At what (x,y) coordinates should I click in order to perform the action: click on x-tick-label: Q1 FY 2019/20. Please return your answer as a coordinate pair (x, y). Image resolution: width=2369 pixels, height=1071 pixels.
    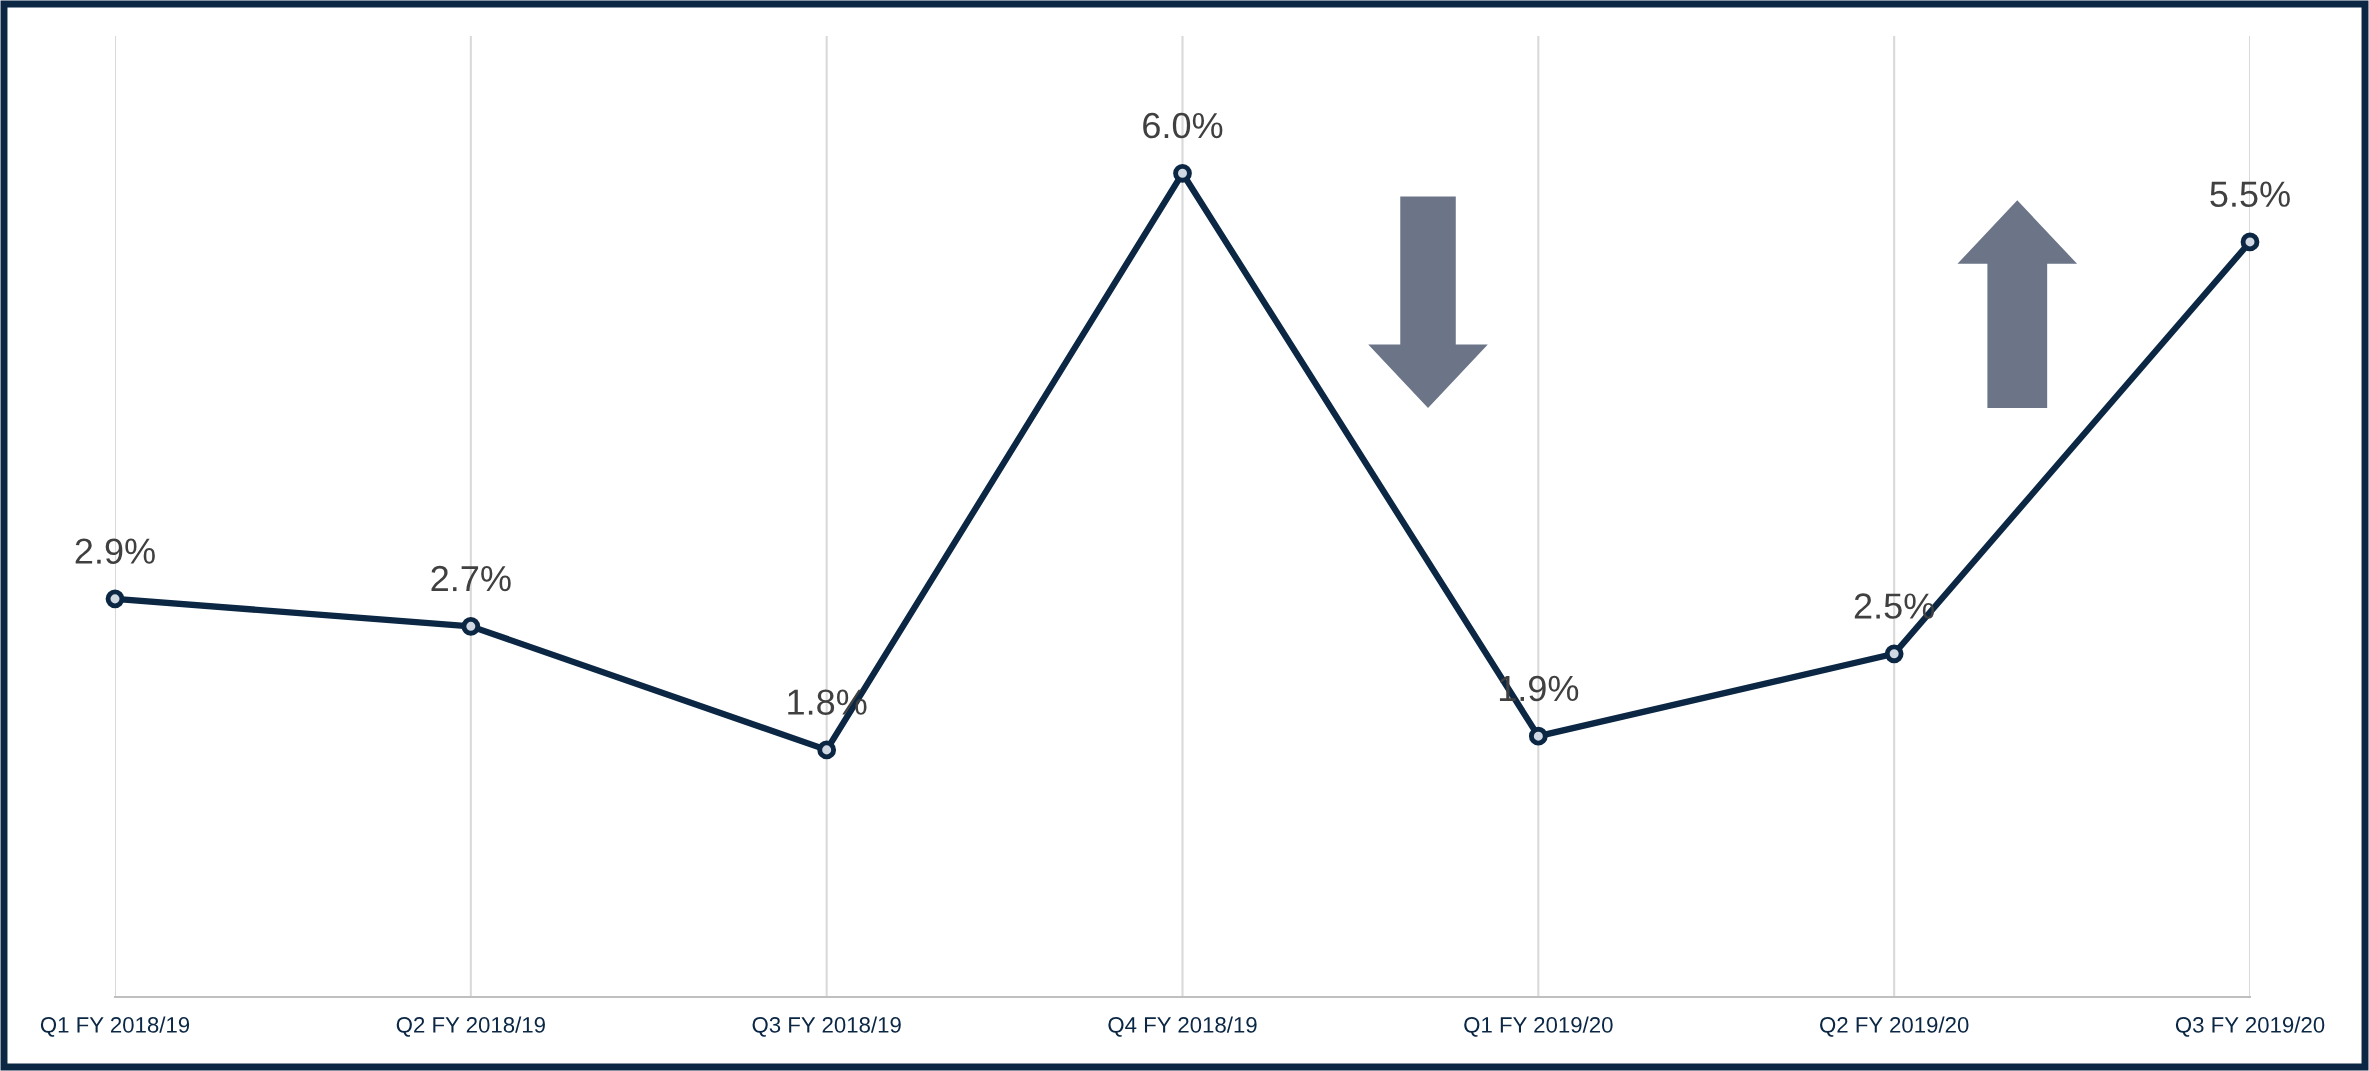
    Looking at the image, I should click on (1538, 1026).